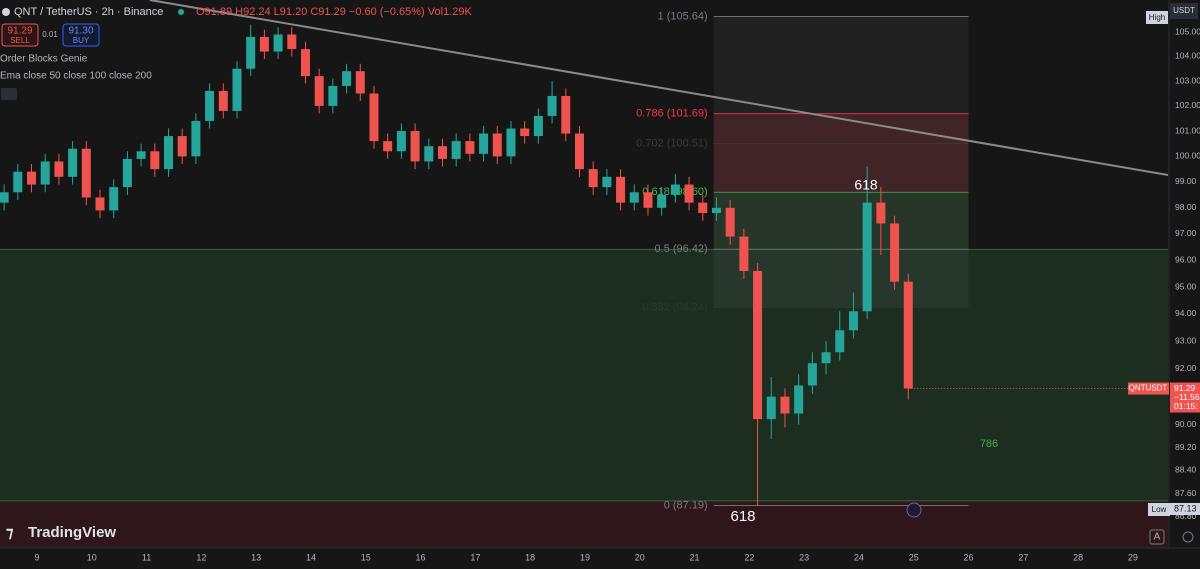  I want to click on fib-label: 0.702 (100.51), so click(672, 143).